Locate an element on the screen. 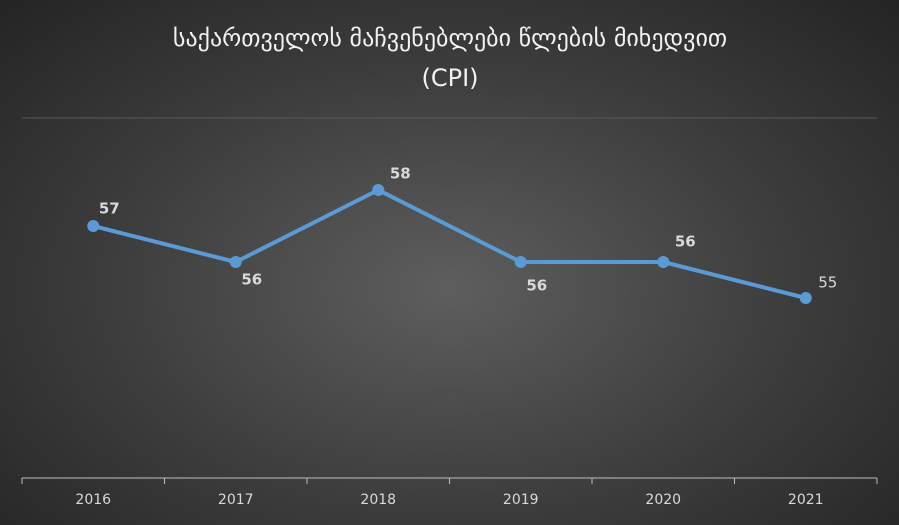  data-label: 58 is located at coordinates (400, 174).